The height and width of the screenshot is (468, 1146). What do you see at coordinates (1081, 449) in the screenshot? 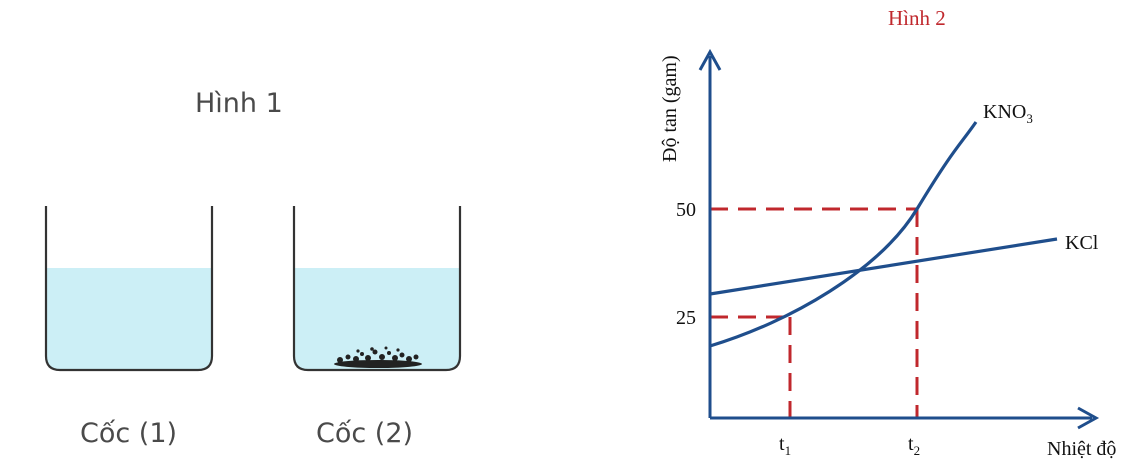
I see `x-axis-label: Nhiệt độ` at bounding box center [1081, 449].